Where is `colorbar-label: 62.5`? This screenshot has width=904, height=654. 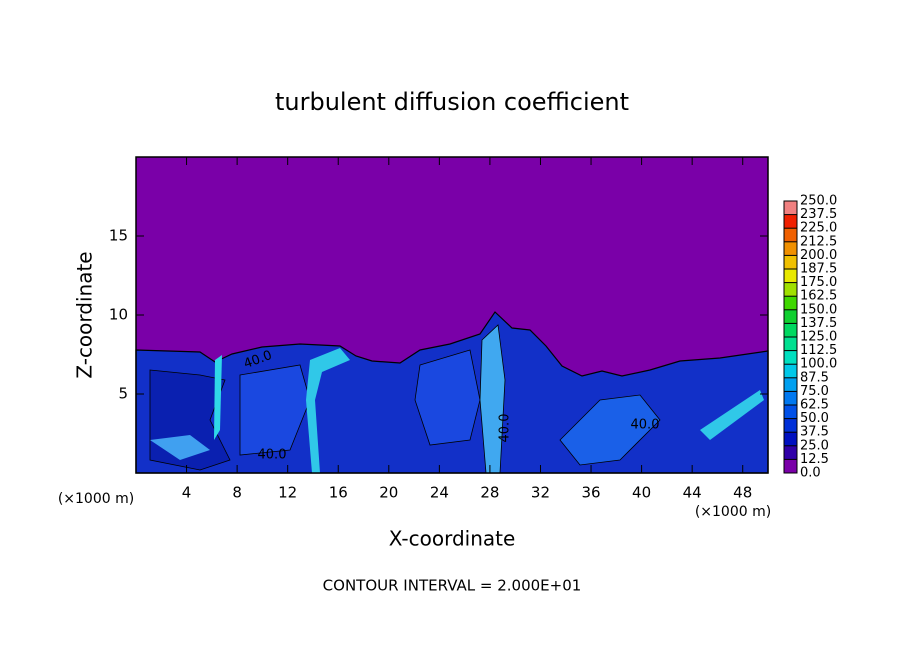 colorbar-label: 62.5 is located at coordinates (814, 405).